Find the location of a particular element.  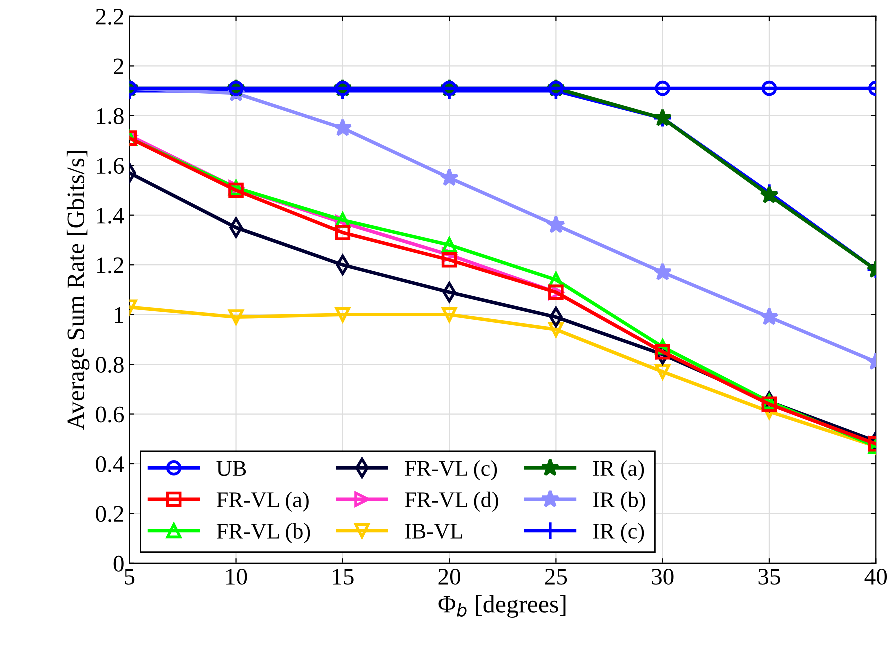

x-tick-label: 30 is located at coordinates (663, 576).